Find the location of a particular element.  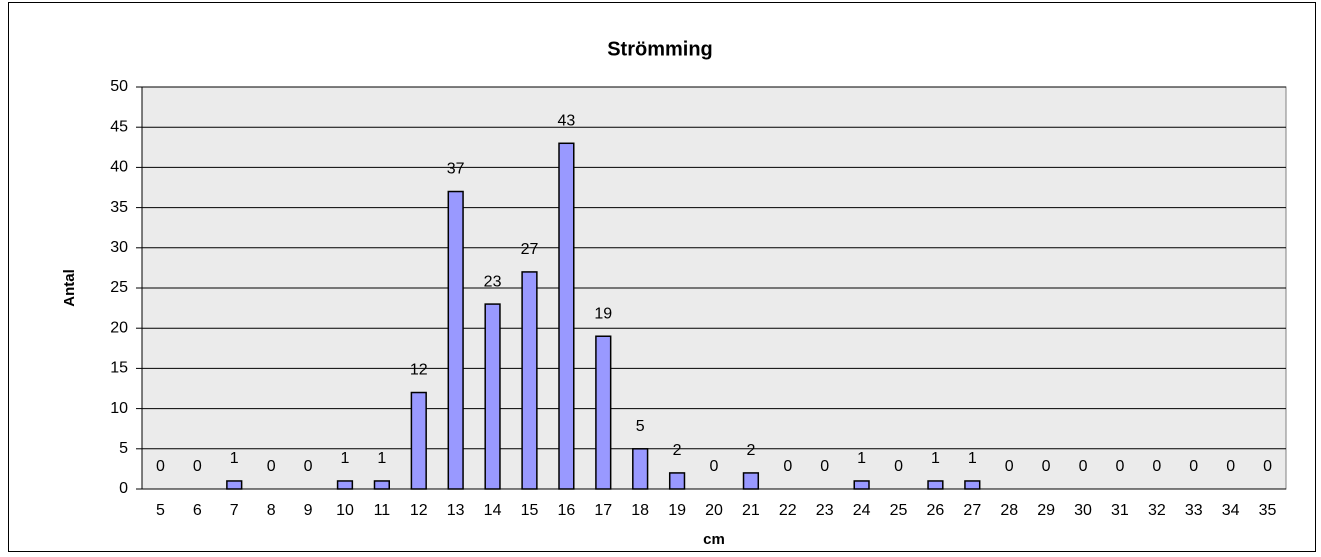

x-tick-label: 31 is located at coordinates (1120, 510).